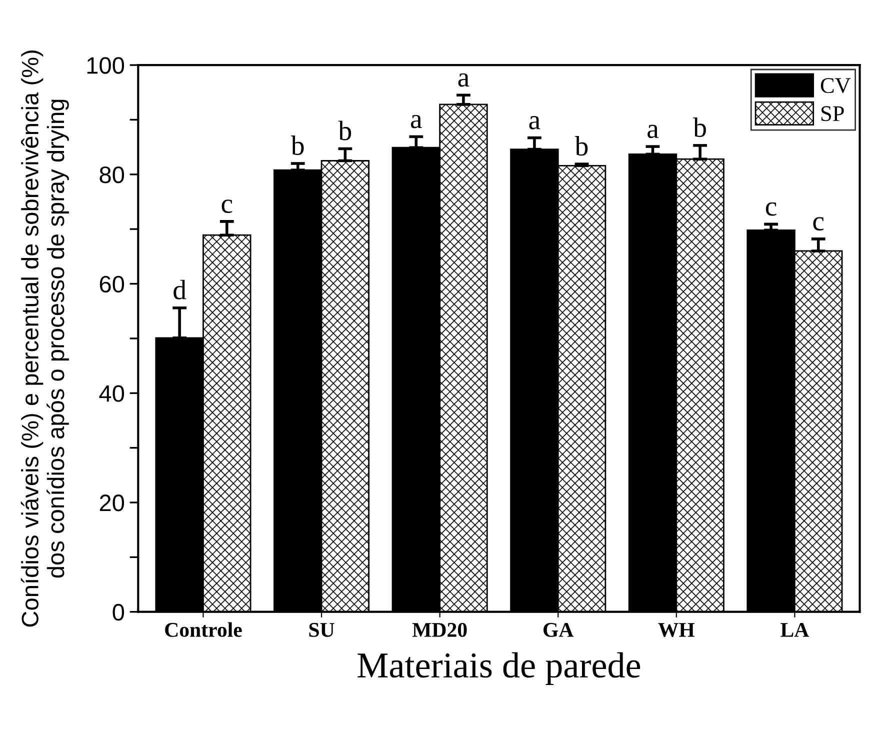 This screenshot has width=880, height=731. What do you see at coordinates (112, 503) in the screenshot?
I see `y-tick-label: 20` at bounding box center [112, 503].